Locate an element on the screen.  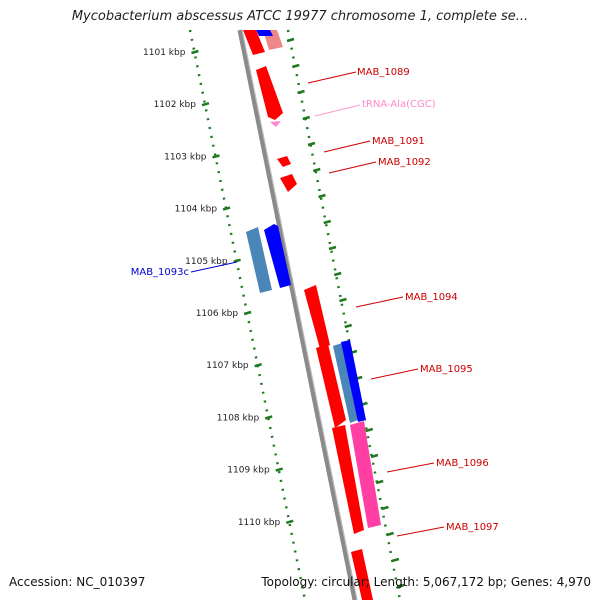
gene-label: MAB_1097 is located at coordinates (472, 527).